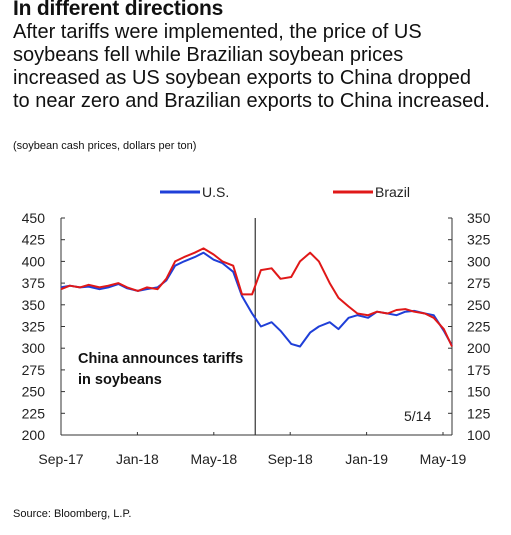 Image resolution: width=511 pixels, height=535 pixels. I want to click on chart-title: In different directions, so click(118, 10).